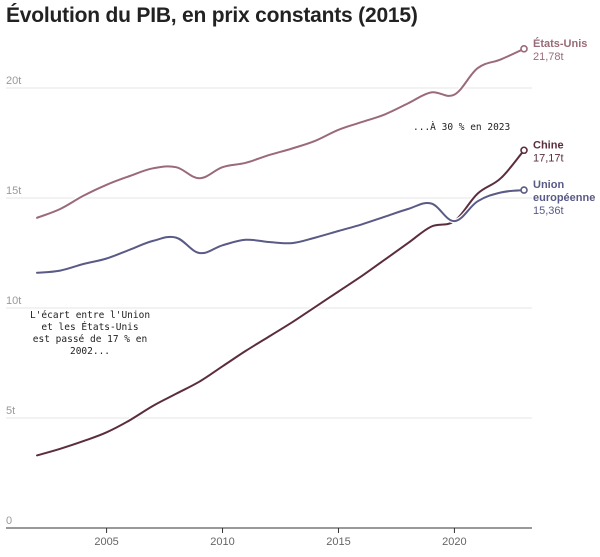 The image size is (600, 557). Describe the element at coordinates (548, 185) in the screenshot. I see `series-name-label-union-europeenne: Union` at that location.